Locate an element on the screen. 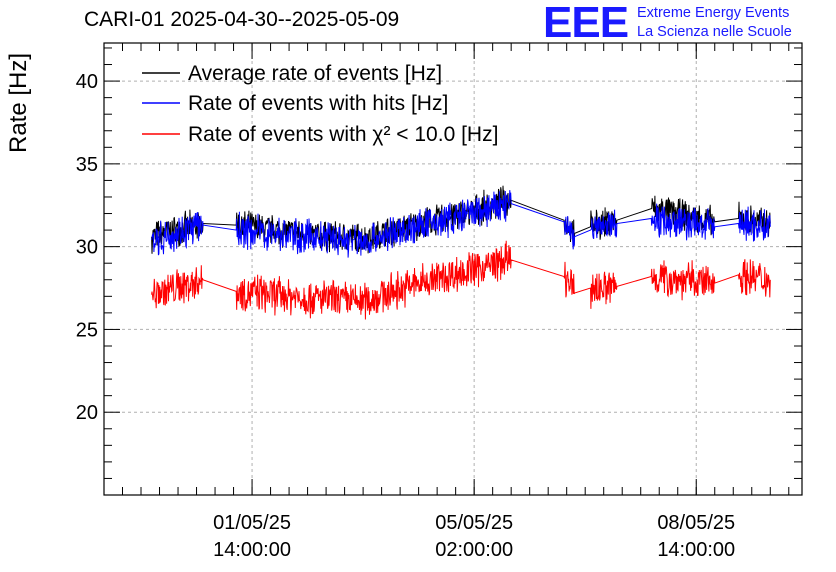  x-tick-date-label: 05/05/25 is located at coordinates (474, 523).